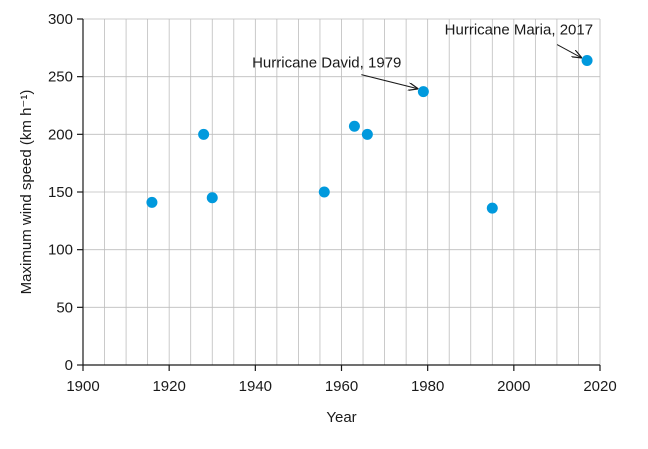 This screenshot has width=648, height=449. Describe the element at coordinates (60, 19) in the screenshot. I see `y-tick-label: 300` at that location.